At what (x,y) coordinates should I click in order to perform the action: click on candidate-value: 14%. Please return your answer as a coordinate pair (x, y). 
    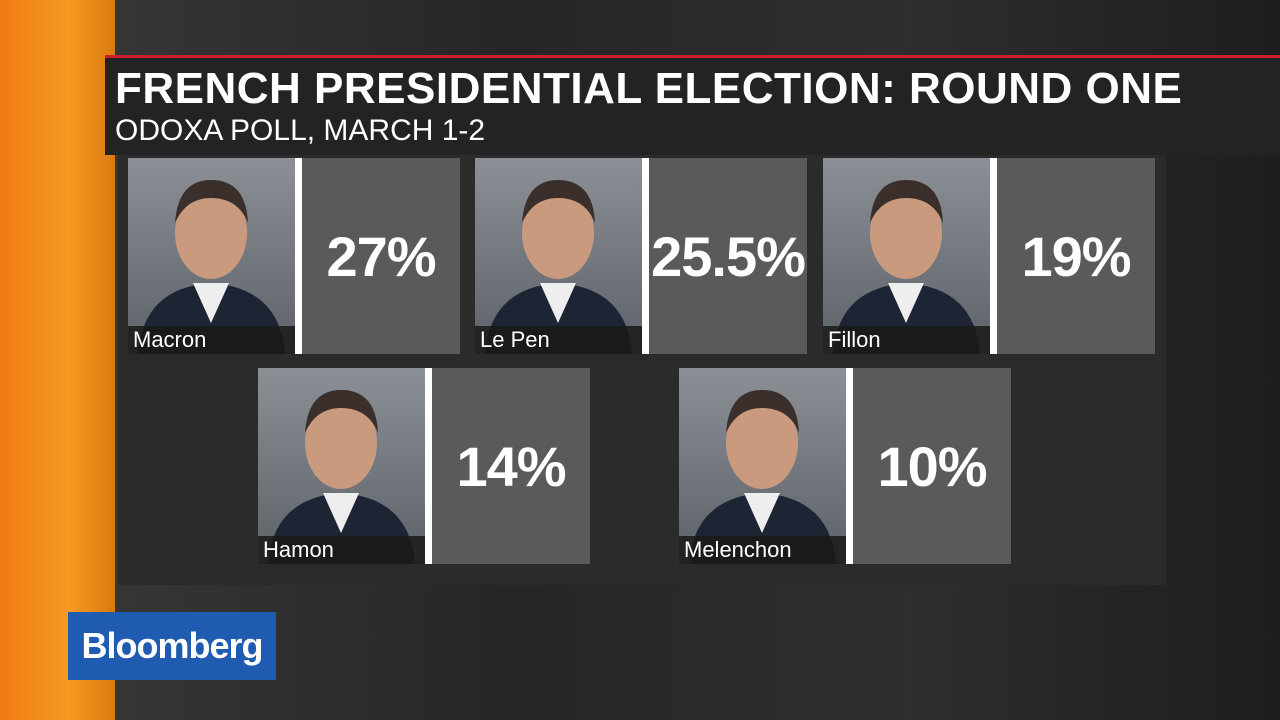
    Looking at the image, I should click on (511, 466).